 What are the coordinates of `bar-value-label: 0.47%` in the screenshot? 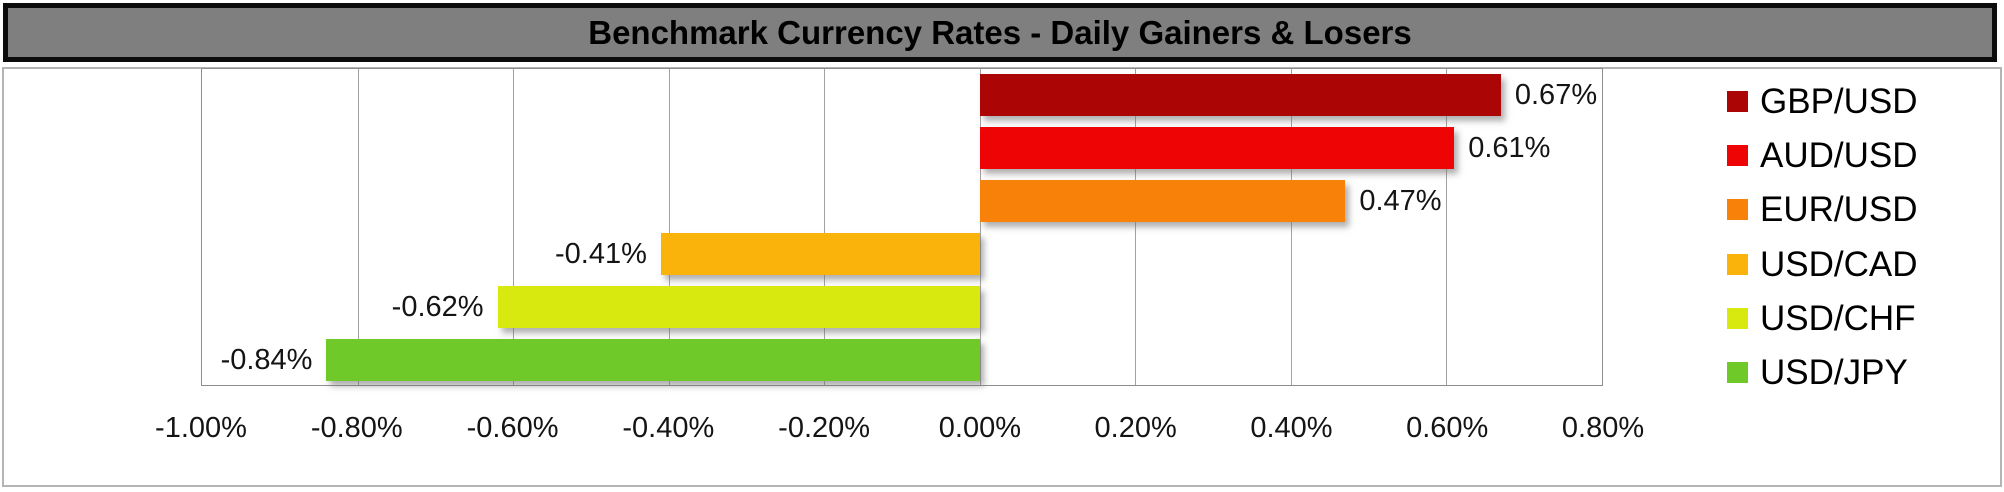 It's located at (1400, 201).